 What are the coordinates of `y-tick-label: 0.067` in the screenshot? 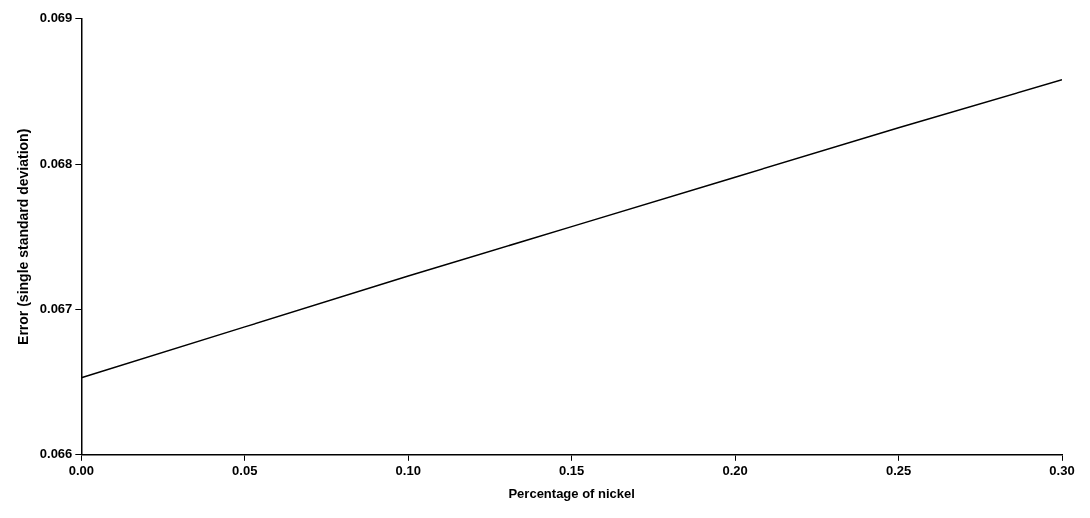 It's located at (56, 309).